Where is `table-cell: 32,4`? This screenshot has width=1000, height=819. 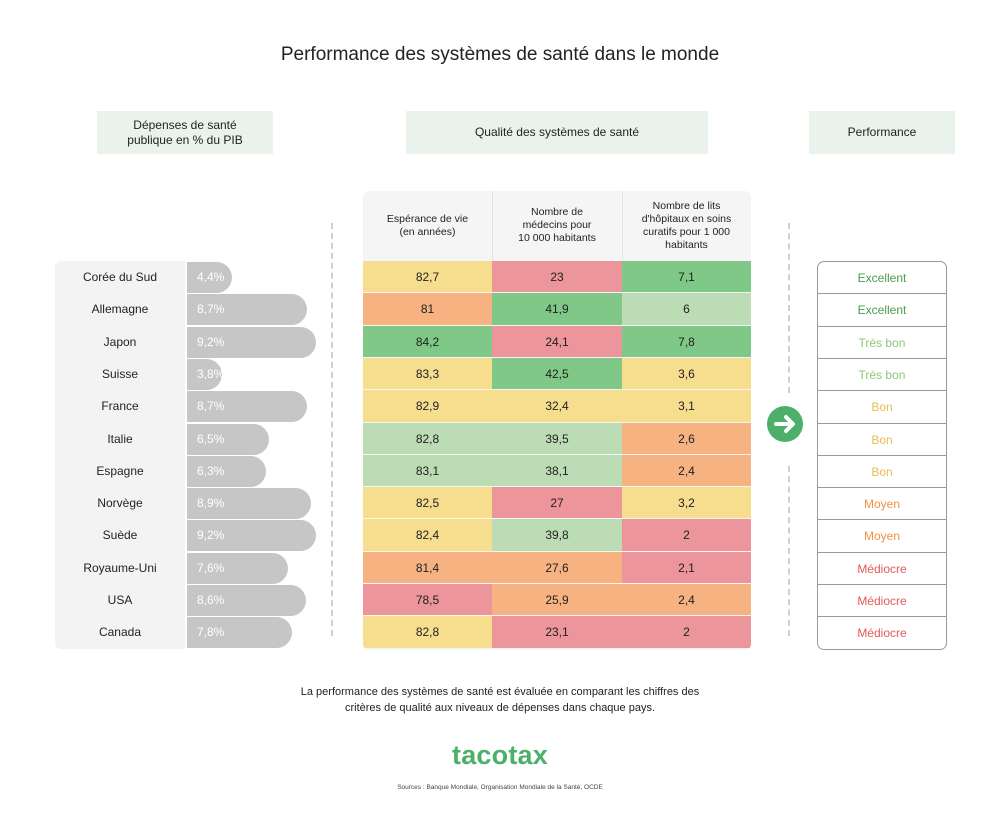
table-cell: 32,4 is located at coordinates (557, 406).